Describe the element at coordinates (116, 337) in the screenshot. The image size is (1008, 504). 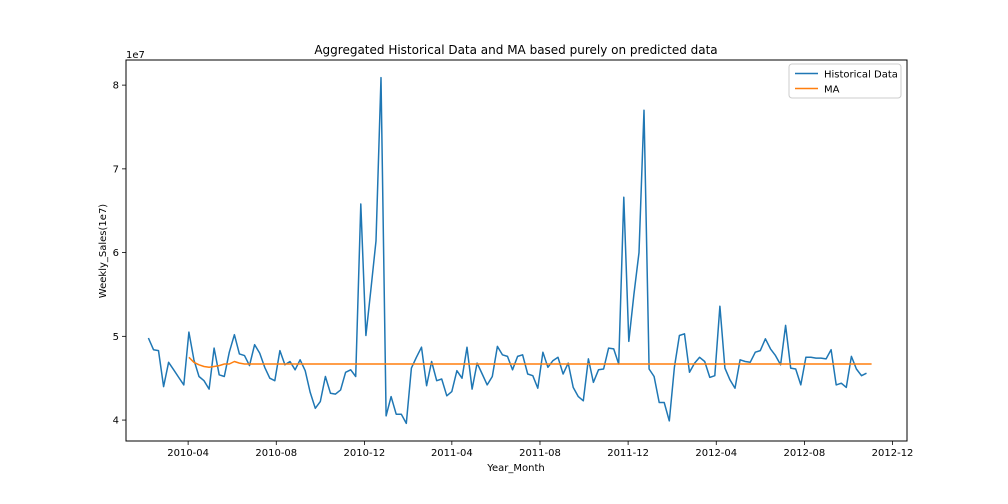
I see `y-tick-label: 5` at that location.